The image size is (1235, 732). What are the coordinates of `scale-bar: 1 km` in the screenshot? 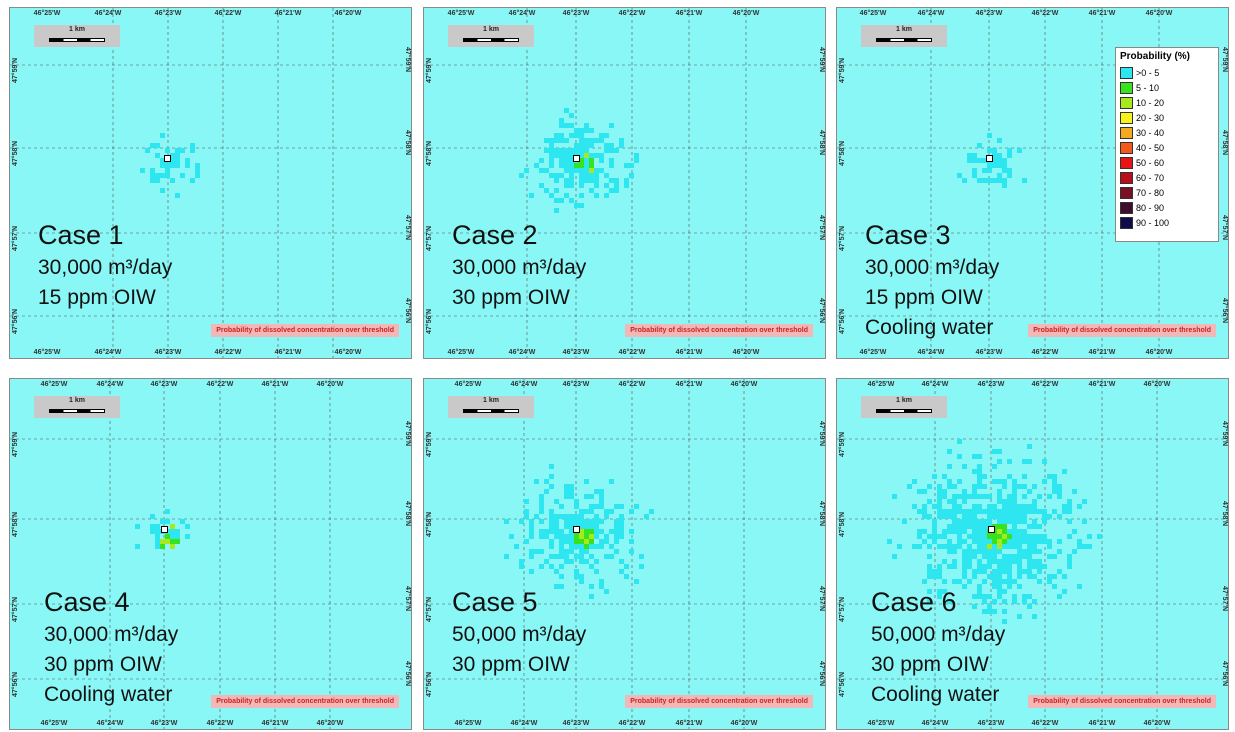 It's located at (904, 36).